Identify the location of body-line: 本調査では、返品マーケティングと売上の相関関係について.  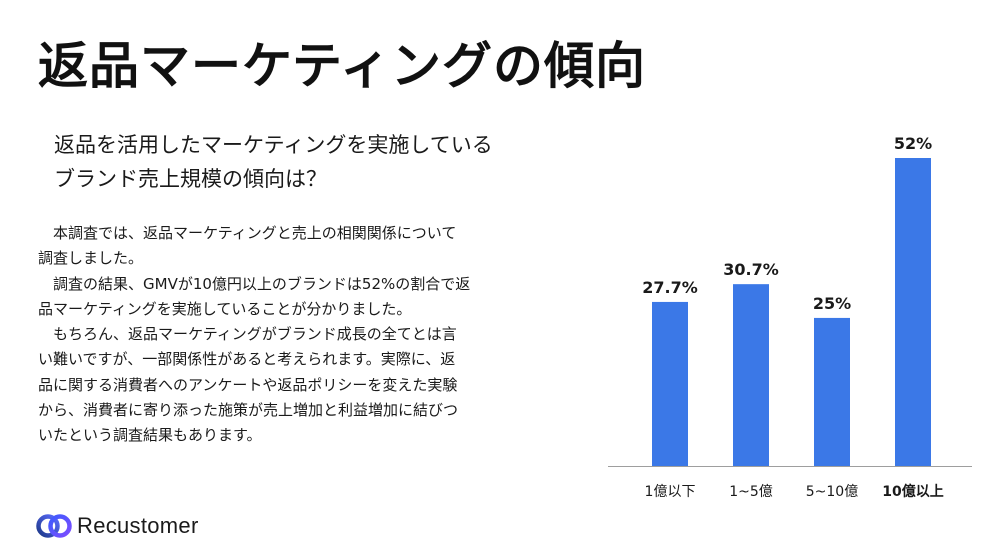
(247, 233).